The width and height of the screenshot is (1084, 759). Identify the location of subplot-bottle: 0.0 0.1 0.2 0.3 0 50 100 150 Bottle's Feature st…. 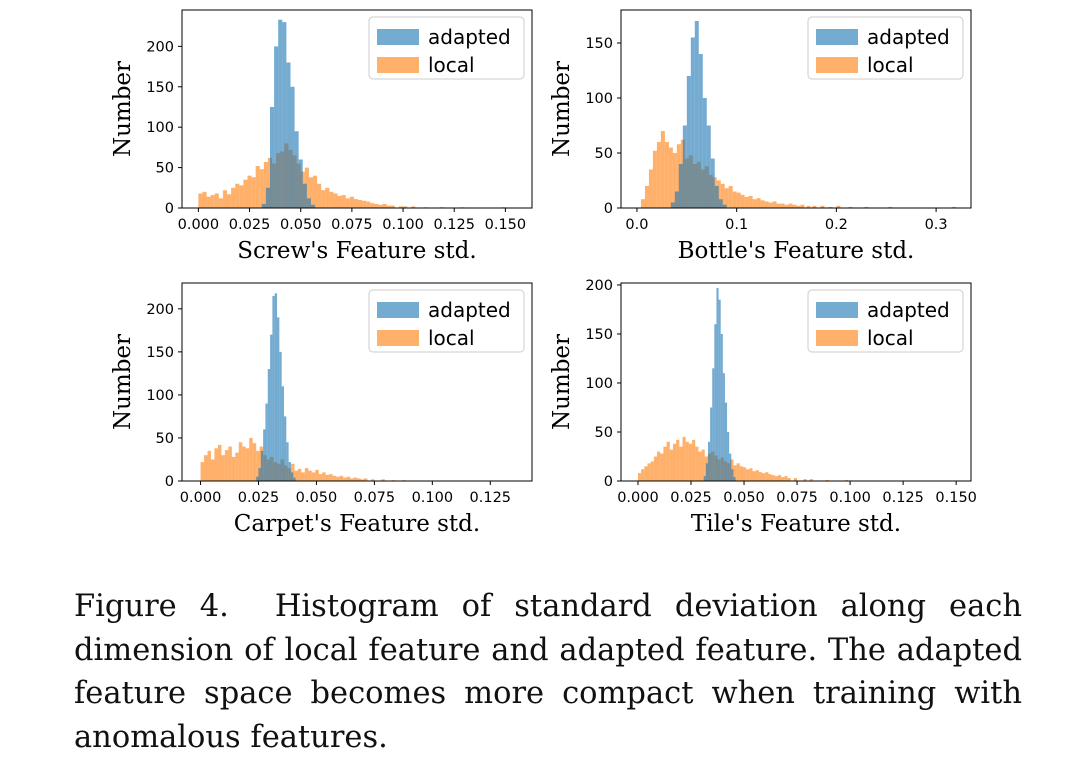
(760, 136).